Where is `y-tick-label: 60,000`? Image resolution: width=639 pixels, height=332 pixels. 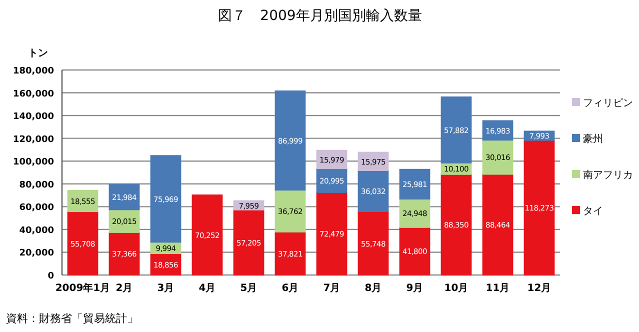
y-tick-label: 60,000 is located at coordinates (36, 208).